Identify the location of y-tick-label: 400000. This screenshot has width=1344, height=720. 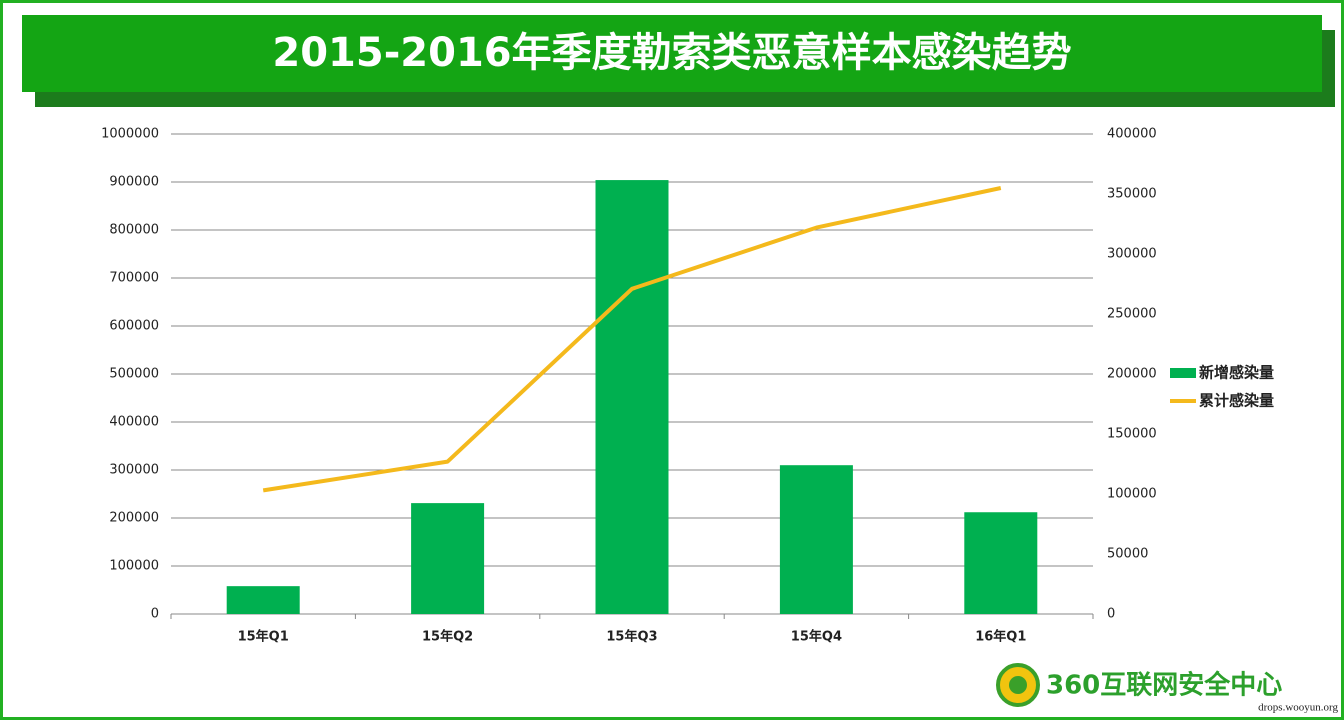
(134, 422).